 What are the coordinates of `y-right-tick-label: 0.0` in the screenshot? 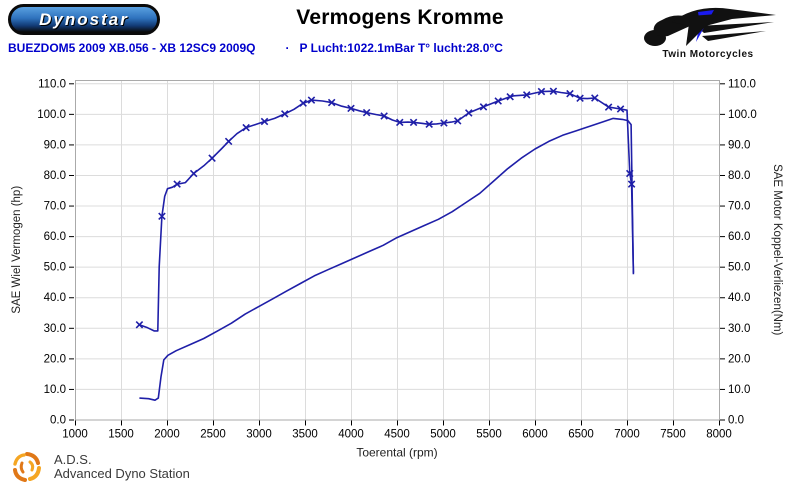 It's located at (736, 421).